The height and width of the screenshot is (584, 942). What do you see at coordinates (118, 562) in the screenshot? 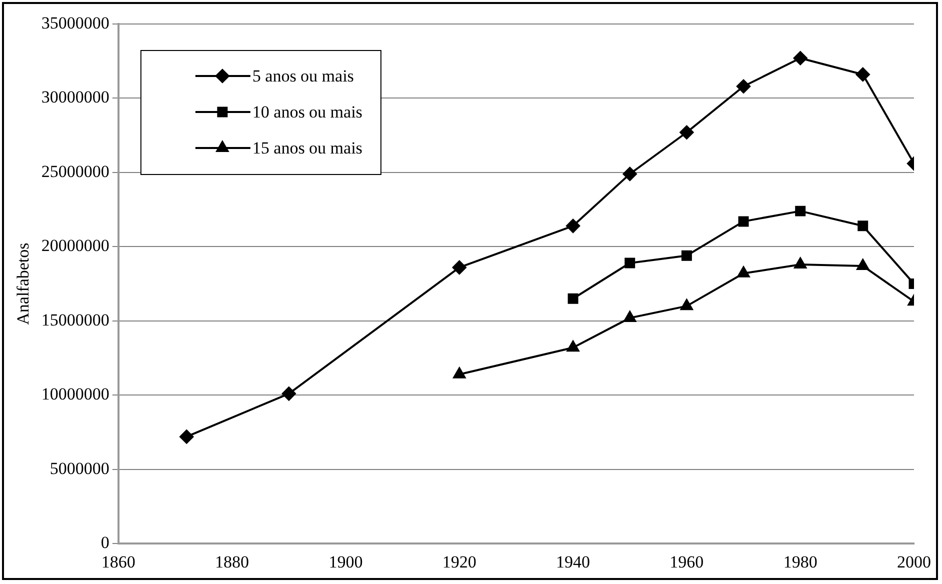
I see `x-tick-label: 1860` at bounding box center [118, 562].